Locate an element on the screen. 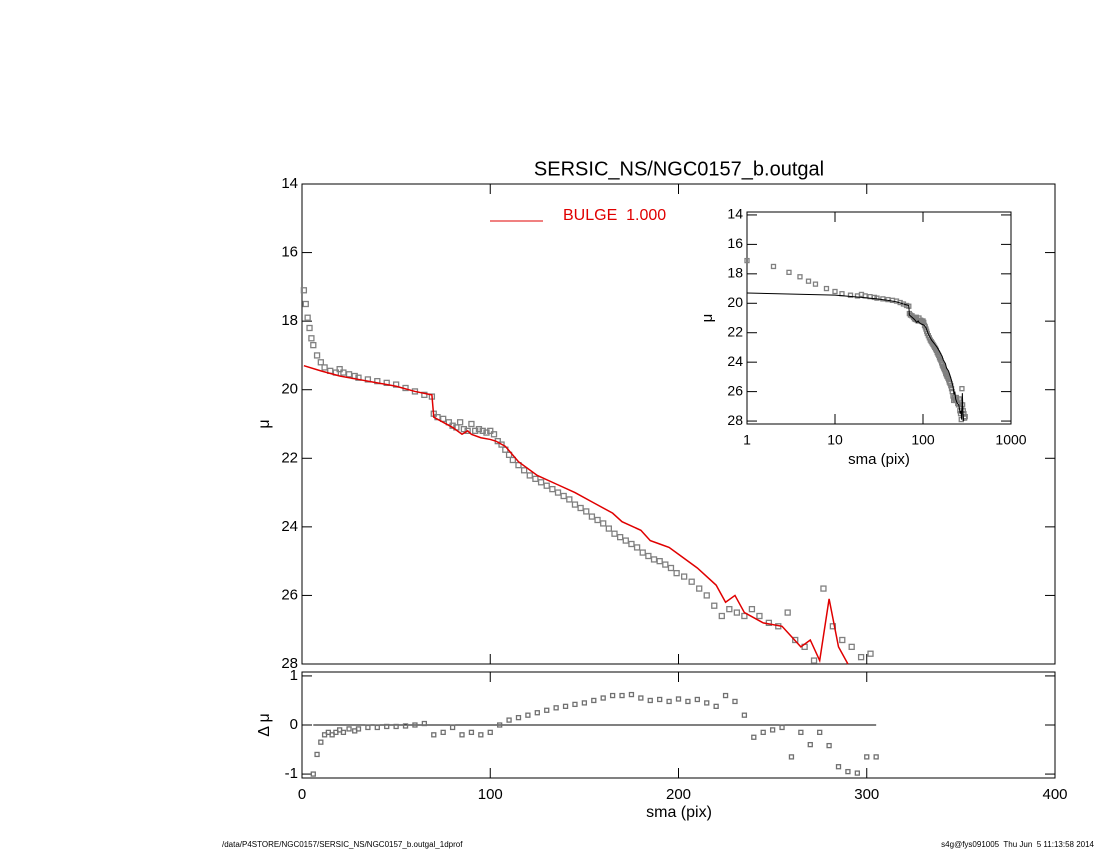 The height and width of the screenshot is (850, 1100). x-tick-label: 0 is located at coordinates (302, 794).